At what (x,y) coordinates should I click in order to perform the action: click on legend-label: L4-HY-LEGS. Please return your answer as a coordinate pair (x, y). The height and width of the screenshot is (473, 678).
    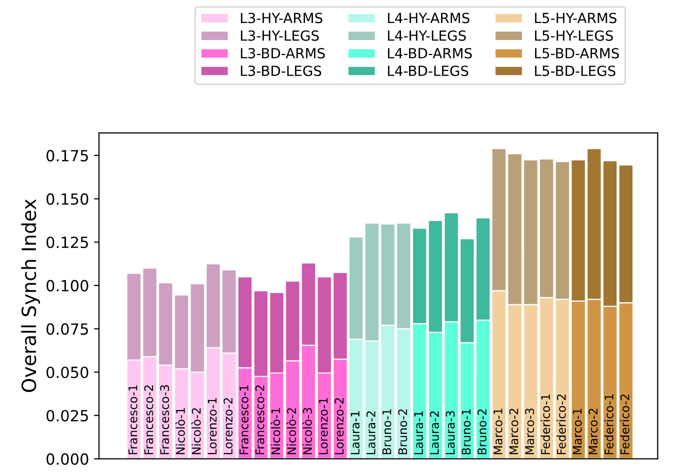
    Looking at the image, I should click on (427, 35).